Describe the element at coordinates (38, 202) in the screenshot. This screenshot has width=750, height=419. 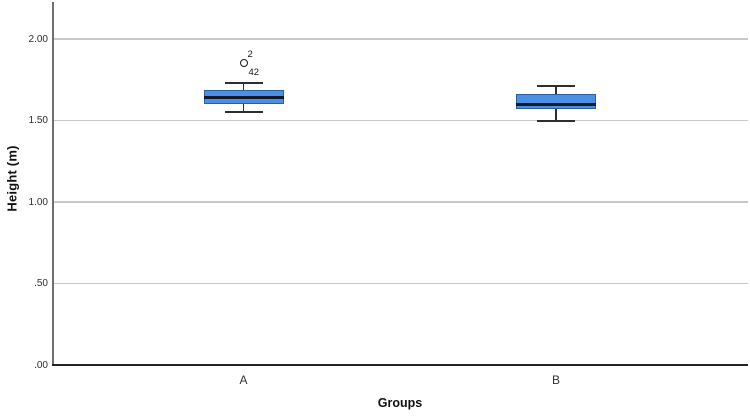
I see `y-tick-label: 1.00` at that location.